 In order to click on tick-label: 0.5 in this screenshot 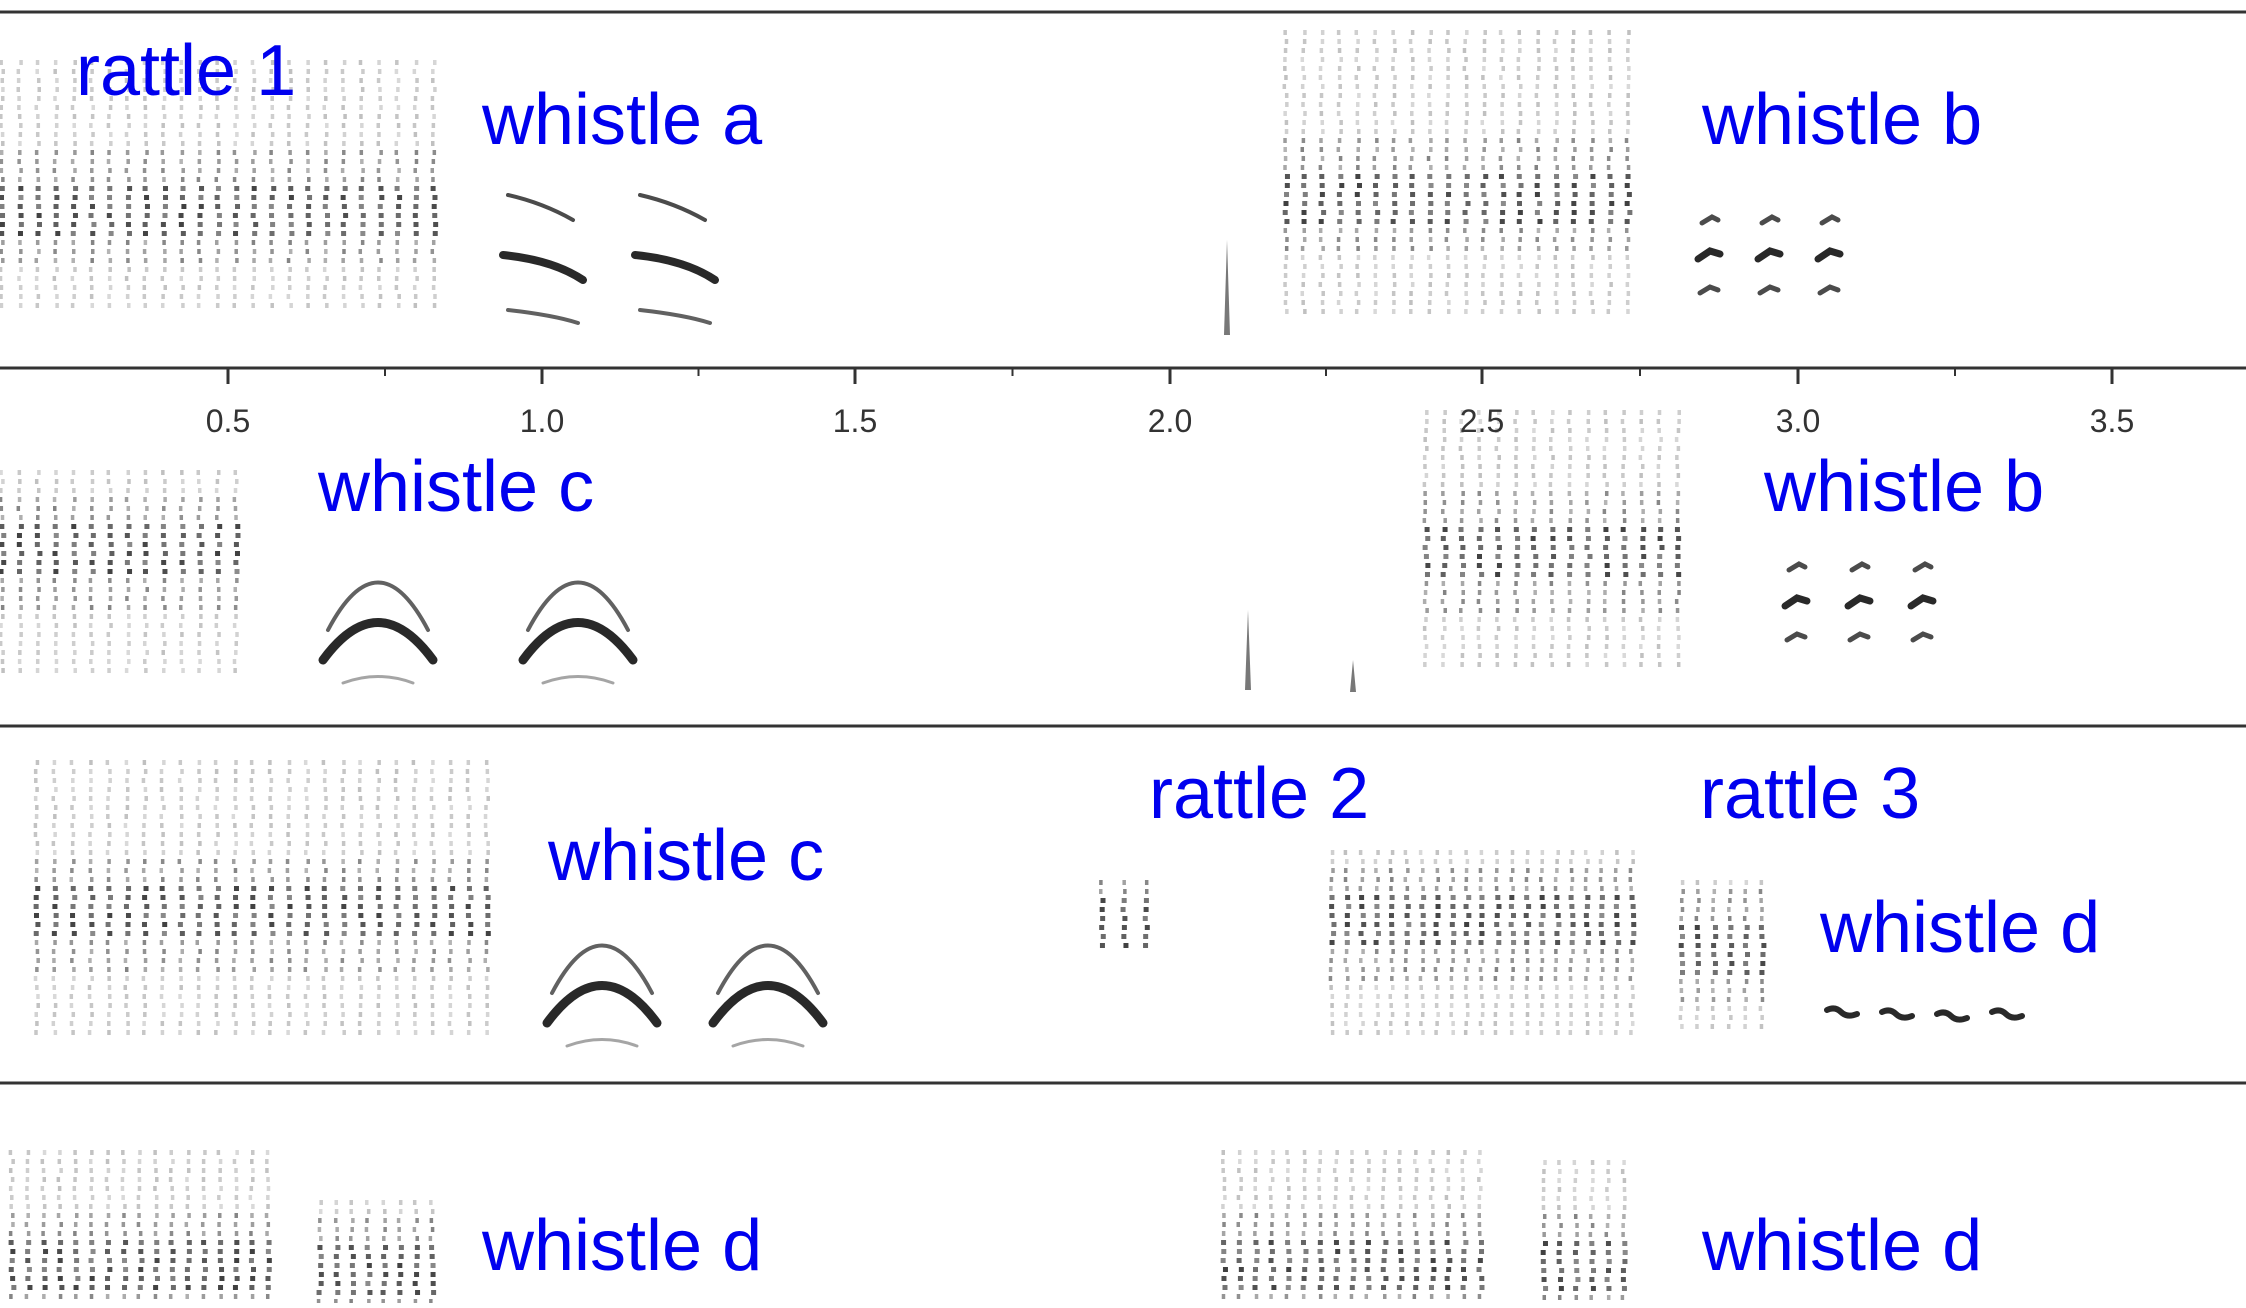, I will do `click(228, 421)`.